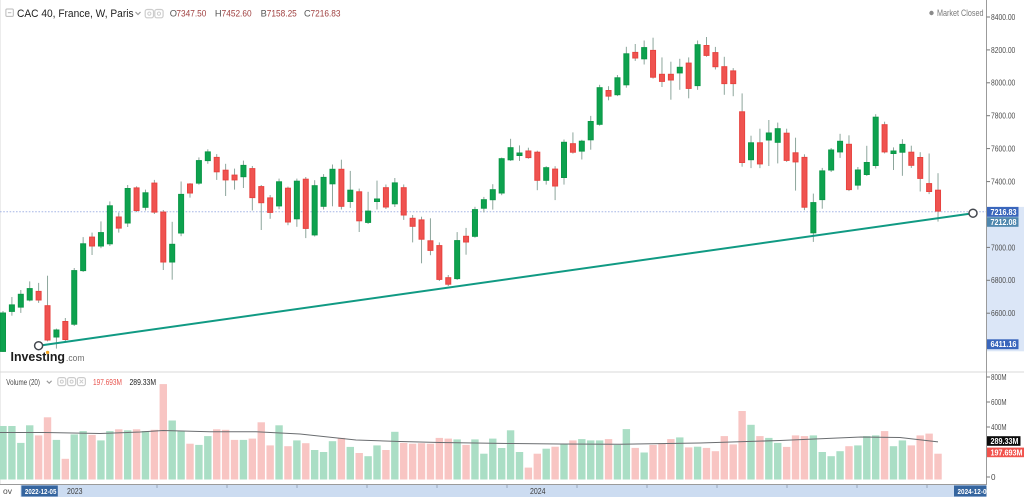 The image size is (1024, 497). Describe the element at coordinates (972, 491) in the screenshot. I see `svg-text: 2024-12-0` at that location.